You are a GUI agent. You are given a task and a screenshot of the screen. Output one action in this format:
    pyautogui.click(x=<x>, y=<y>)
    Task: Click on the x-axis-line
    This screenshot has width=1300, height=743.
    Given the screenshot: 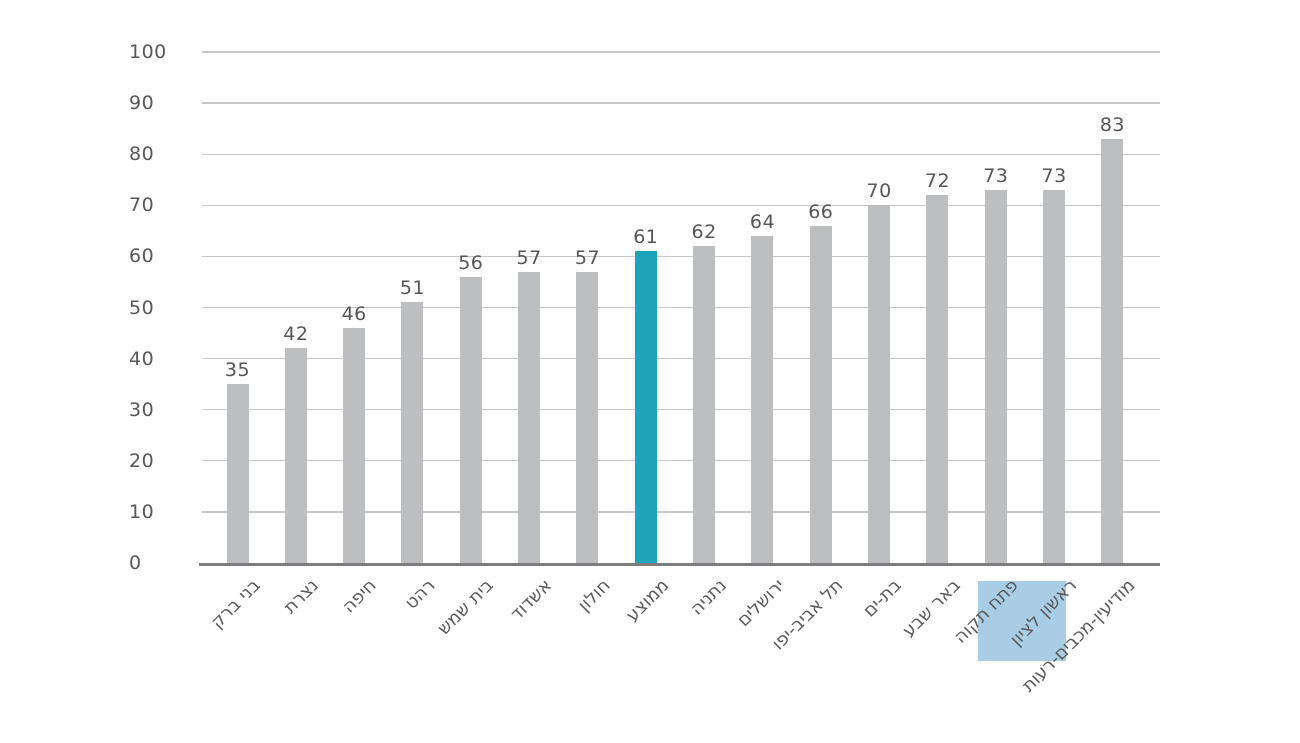 What is the action you would take?
    pyautogui.click(x=679, y=564)
    